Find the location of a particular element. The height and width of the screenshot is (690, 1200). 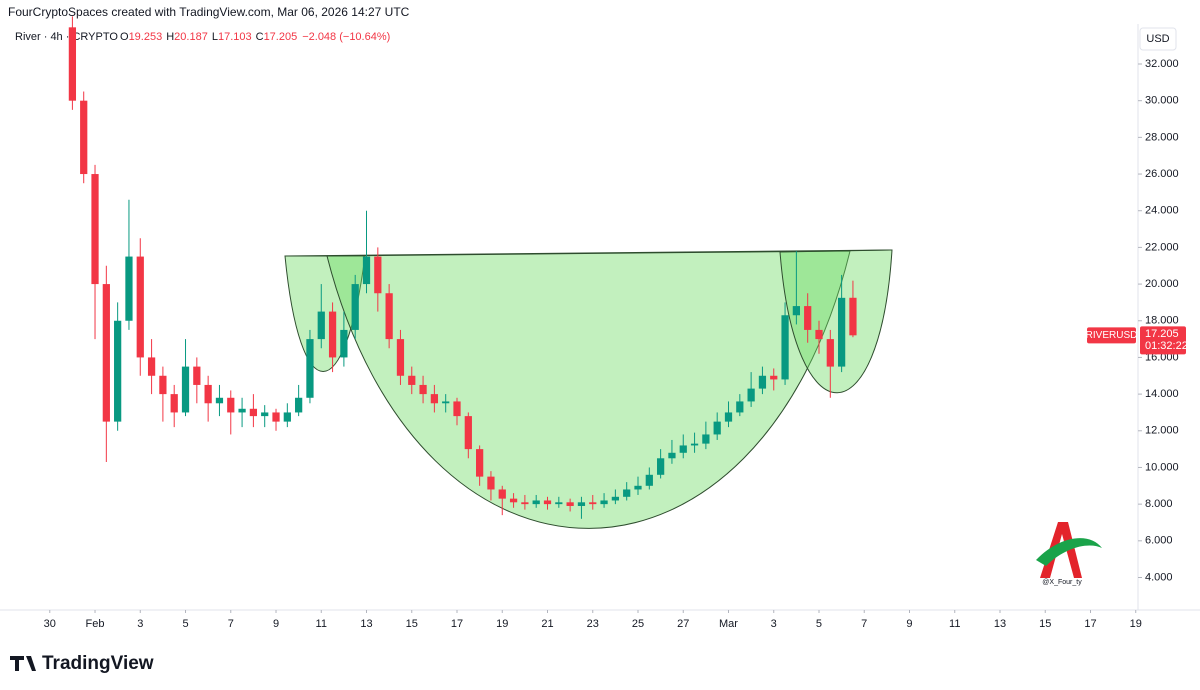

legend-value: 20.187 is located at coordinates (191, 37).